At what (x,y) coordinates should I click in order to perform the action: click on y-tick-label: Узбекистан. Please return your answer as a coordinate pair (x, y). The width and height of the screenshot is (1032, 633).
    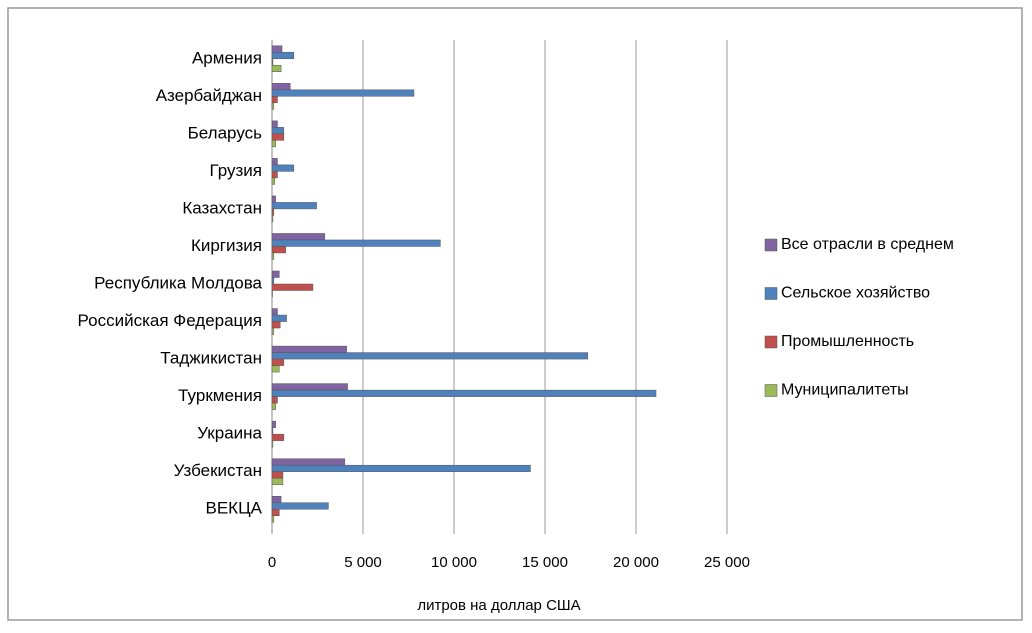
    Looking at the image, I should click on (218, 470).